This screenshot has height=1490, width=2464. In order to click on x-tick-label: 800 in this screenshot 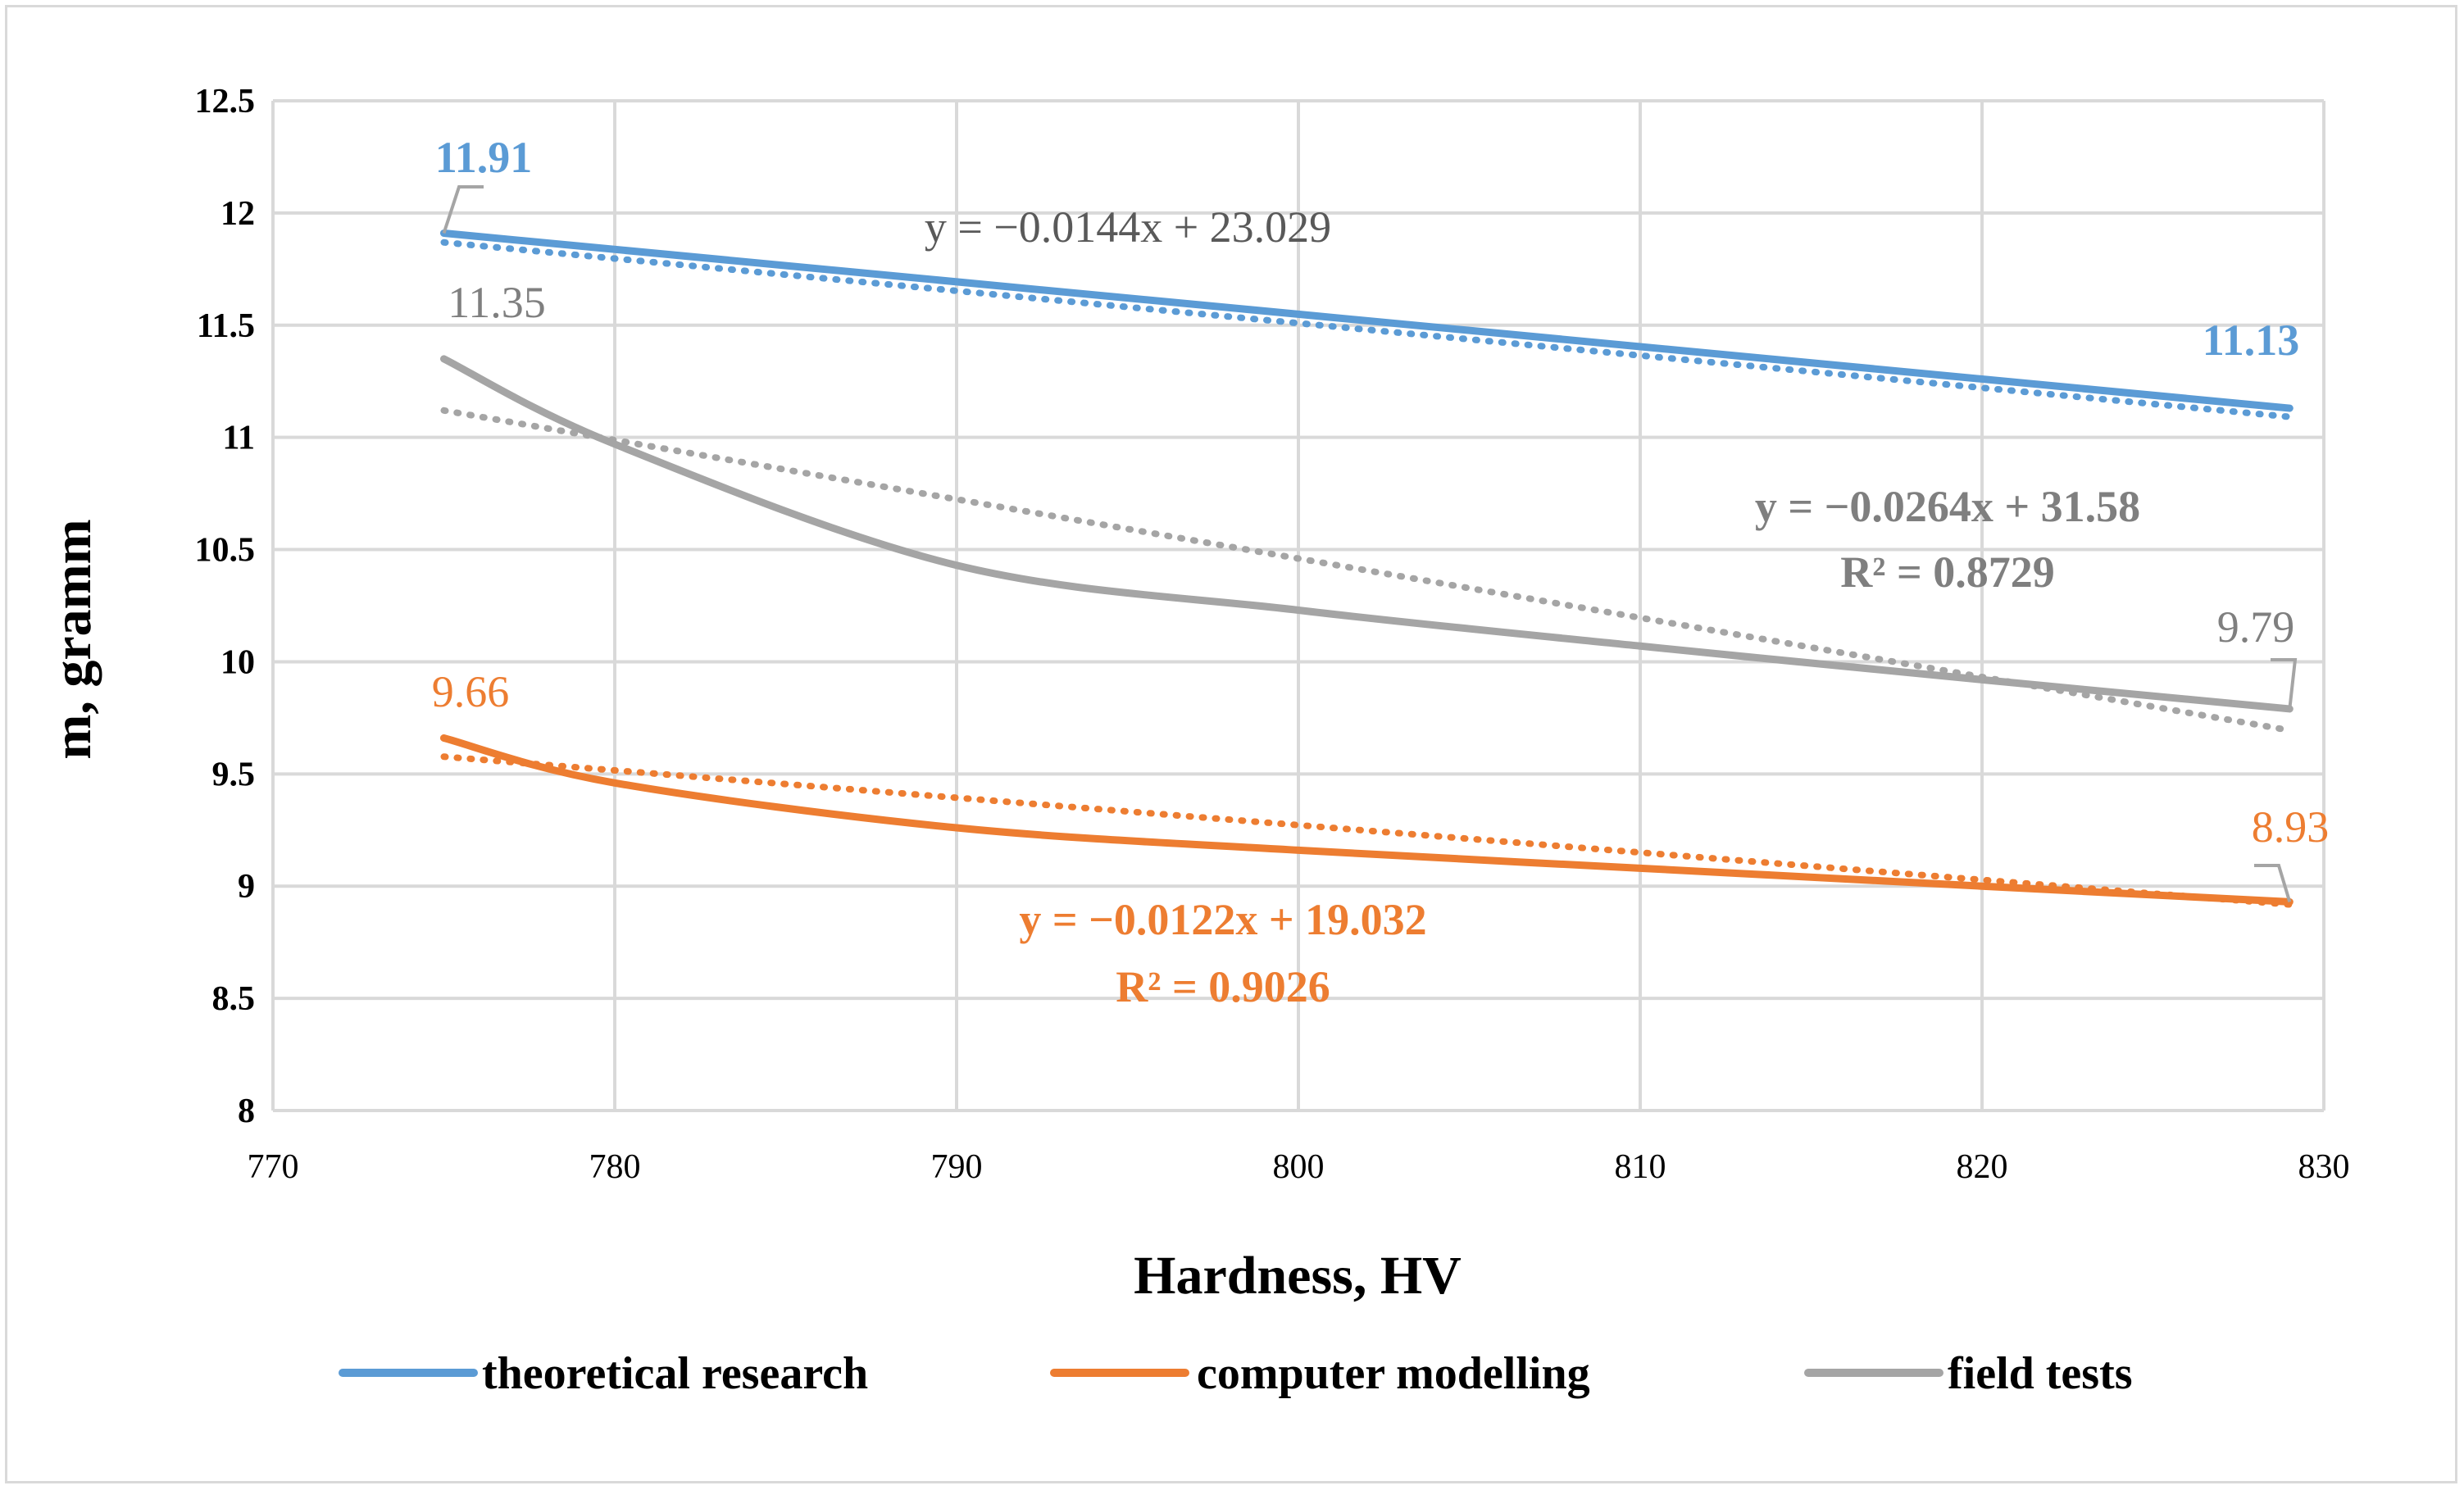, I will do `click(1299, 1167)`.